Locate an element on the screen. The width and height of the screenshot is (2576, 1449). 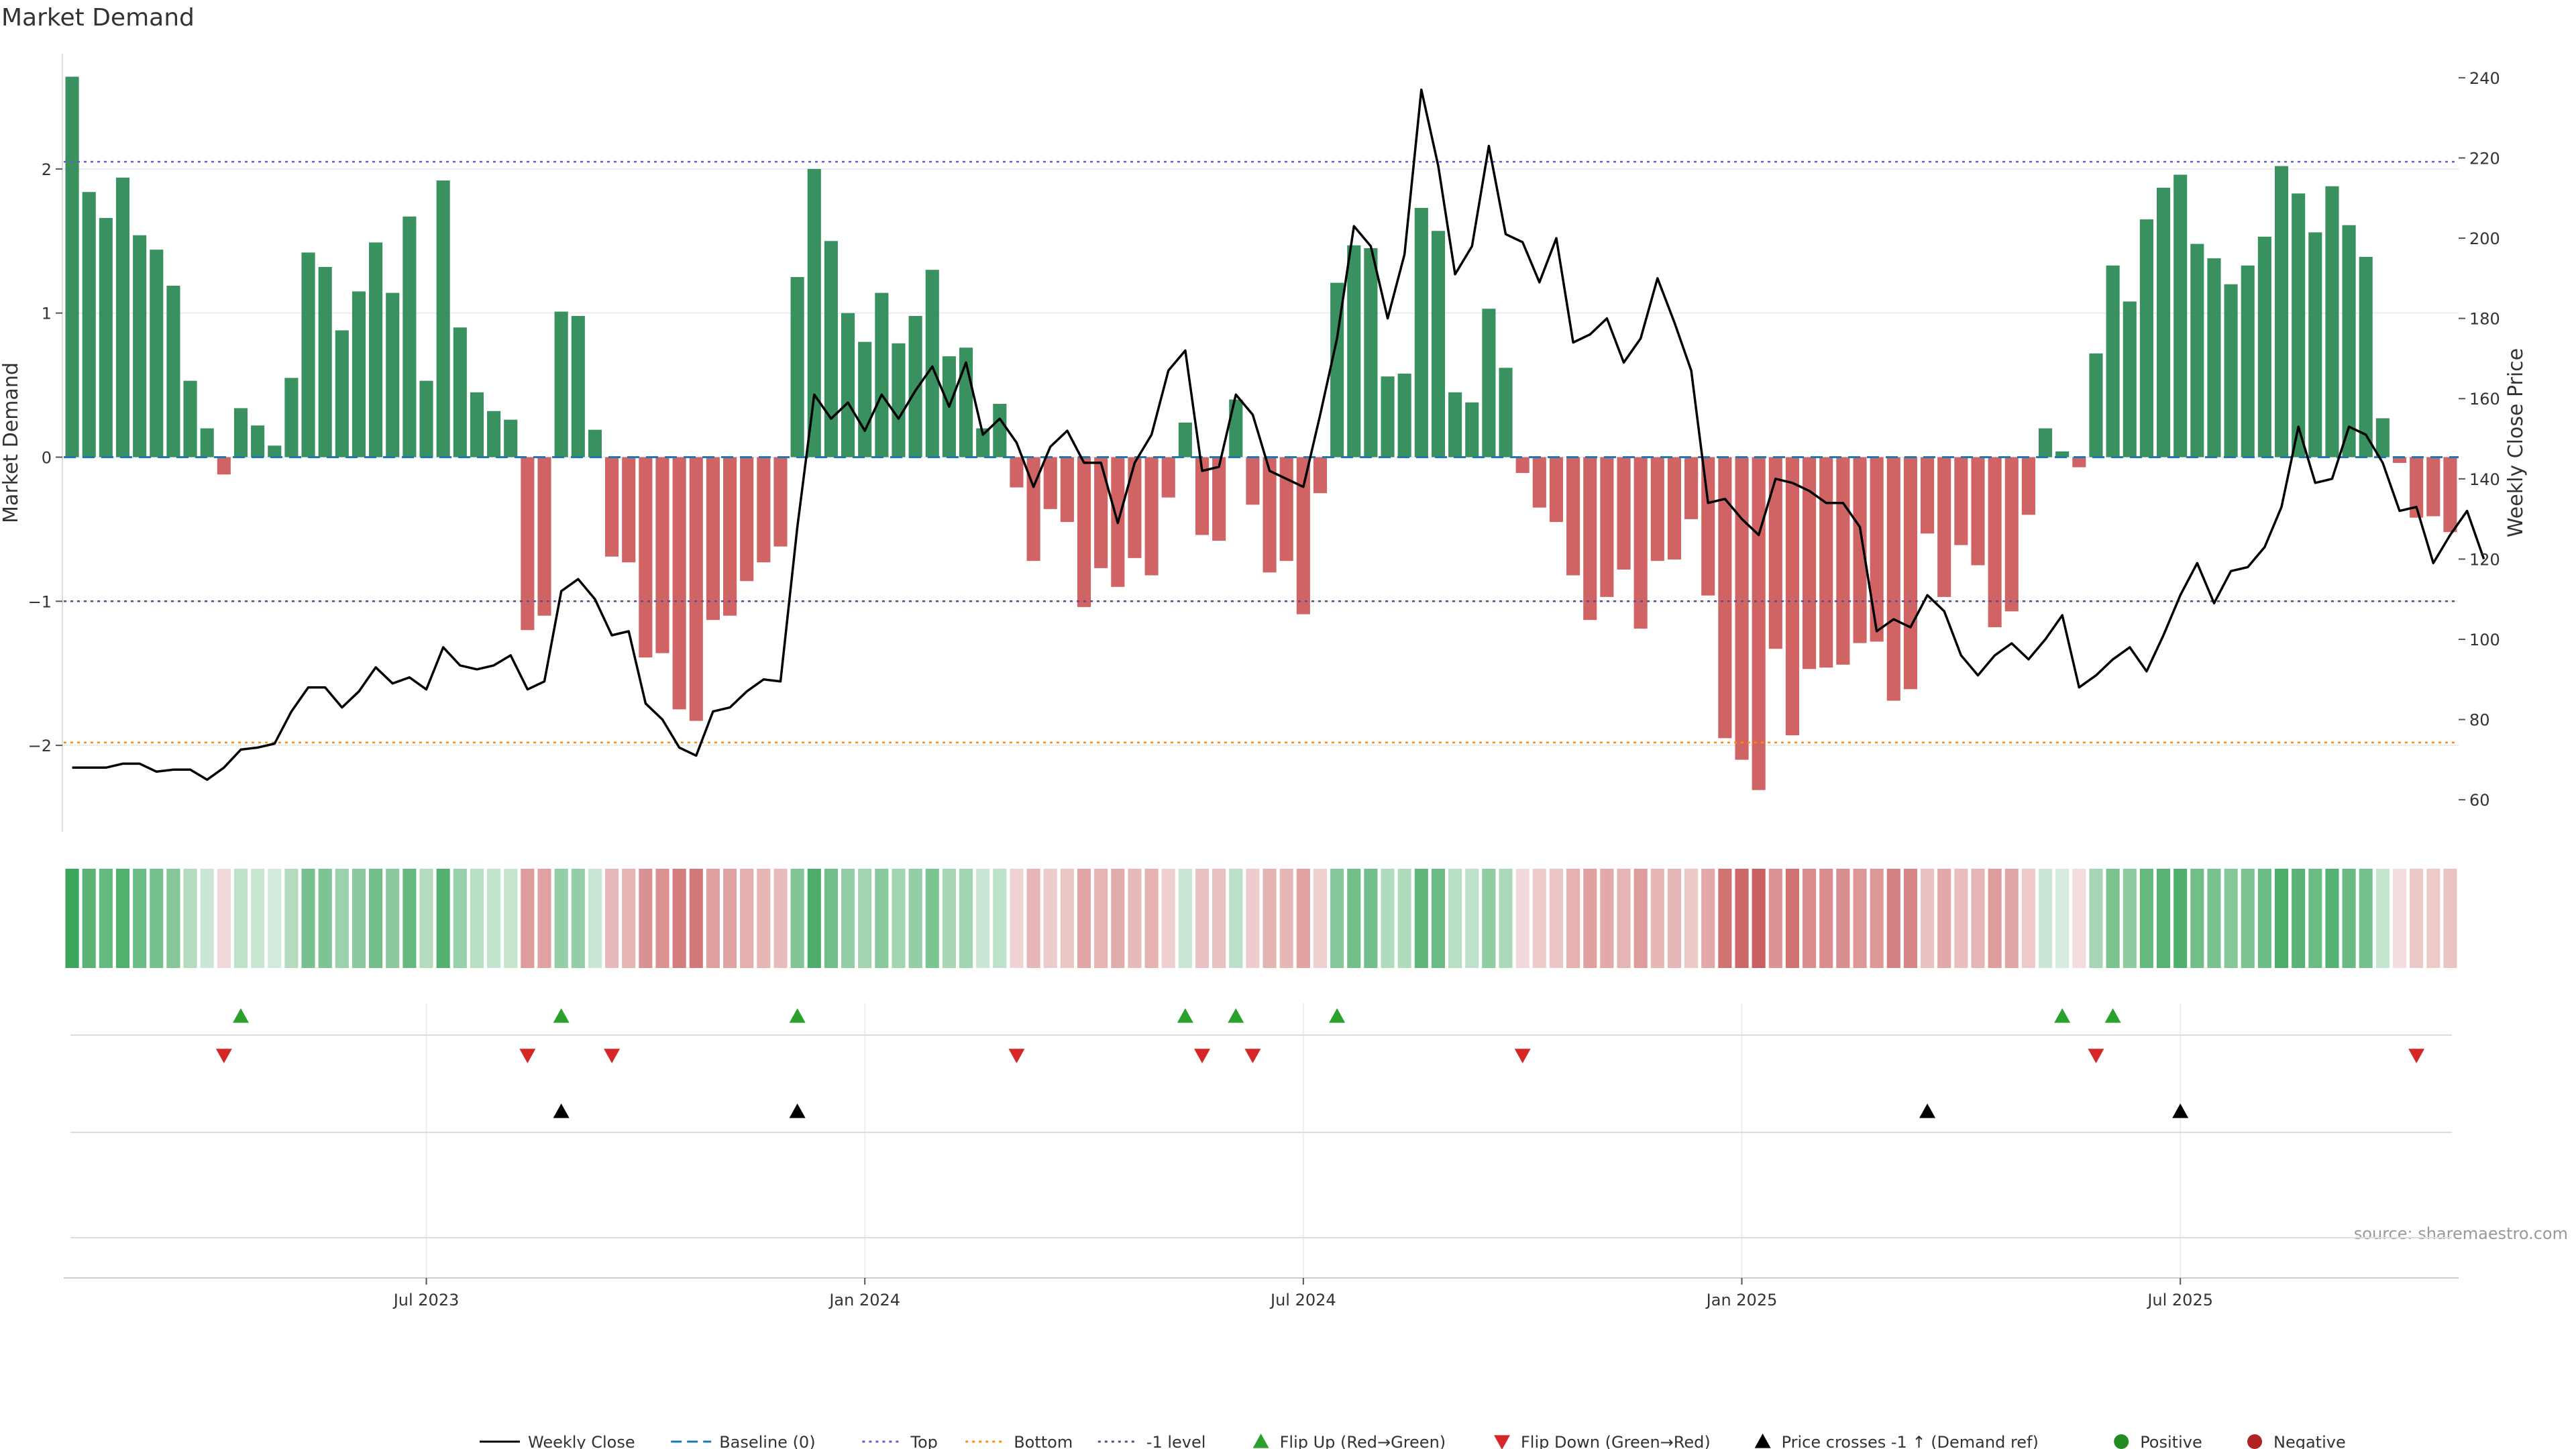
legend-label: Flip Down (Green→Red) is located at coordinates (1616, 1441).